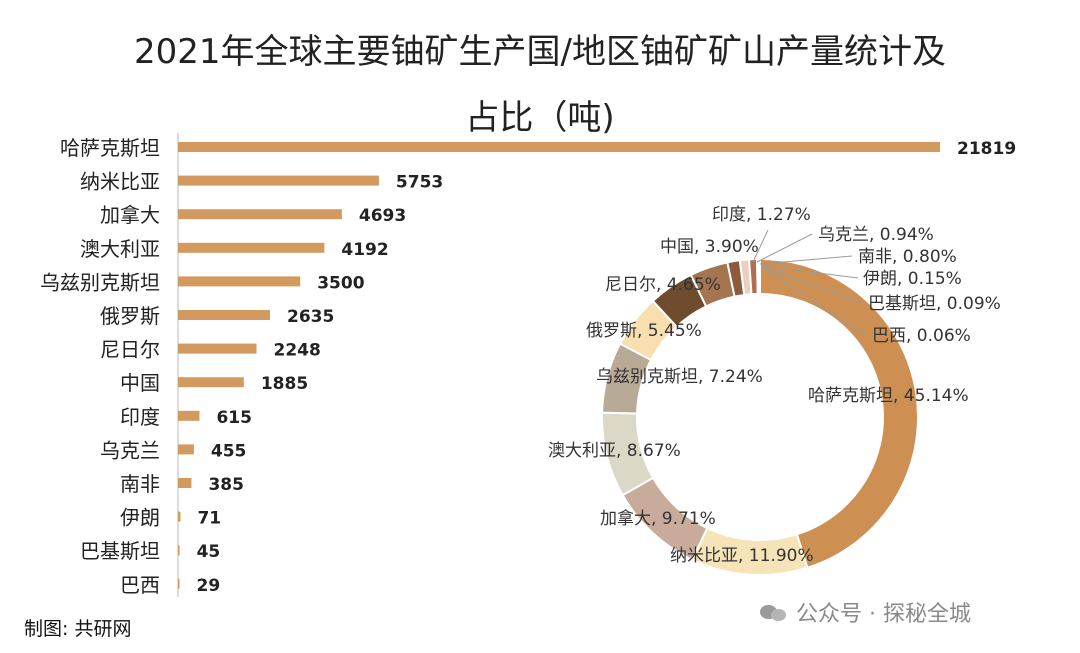 The image size is (1080, 653). Describe the element at coordinates (921, 336) in the screenshot. I see `donut-slice-label: 巴西, 0.06%` at that location.